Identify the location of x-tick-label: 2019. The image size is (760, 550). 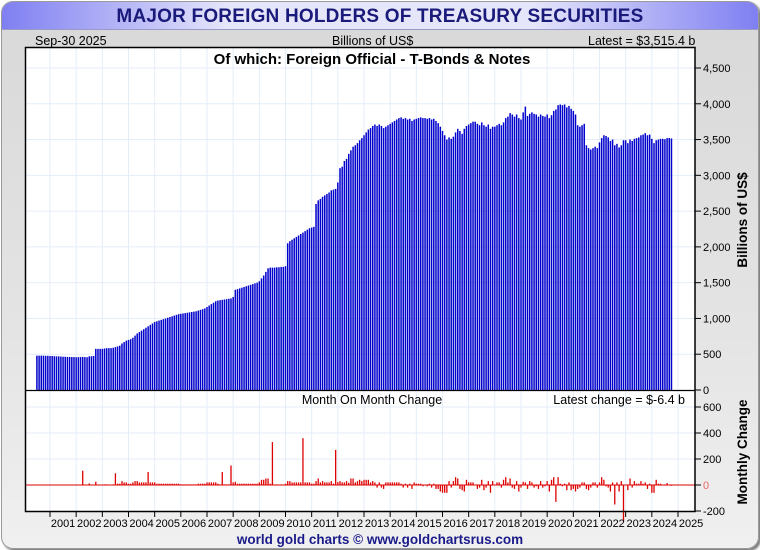
(534, 524).